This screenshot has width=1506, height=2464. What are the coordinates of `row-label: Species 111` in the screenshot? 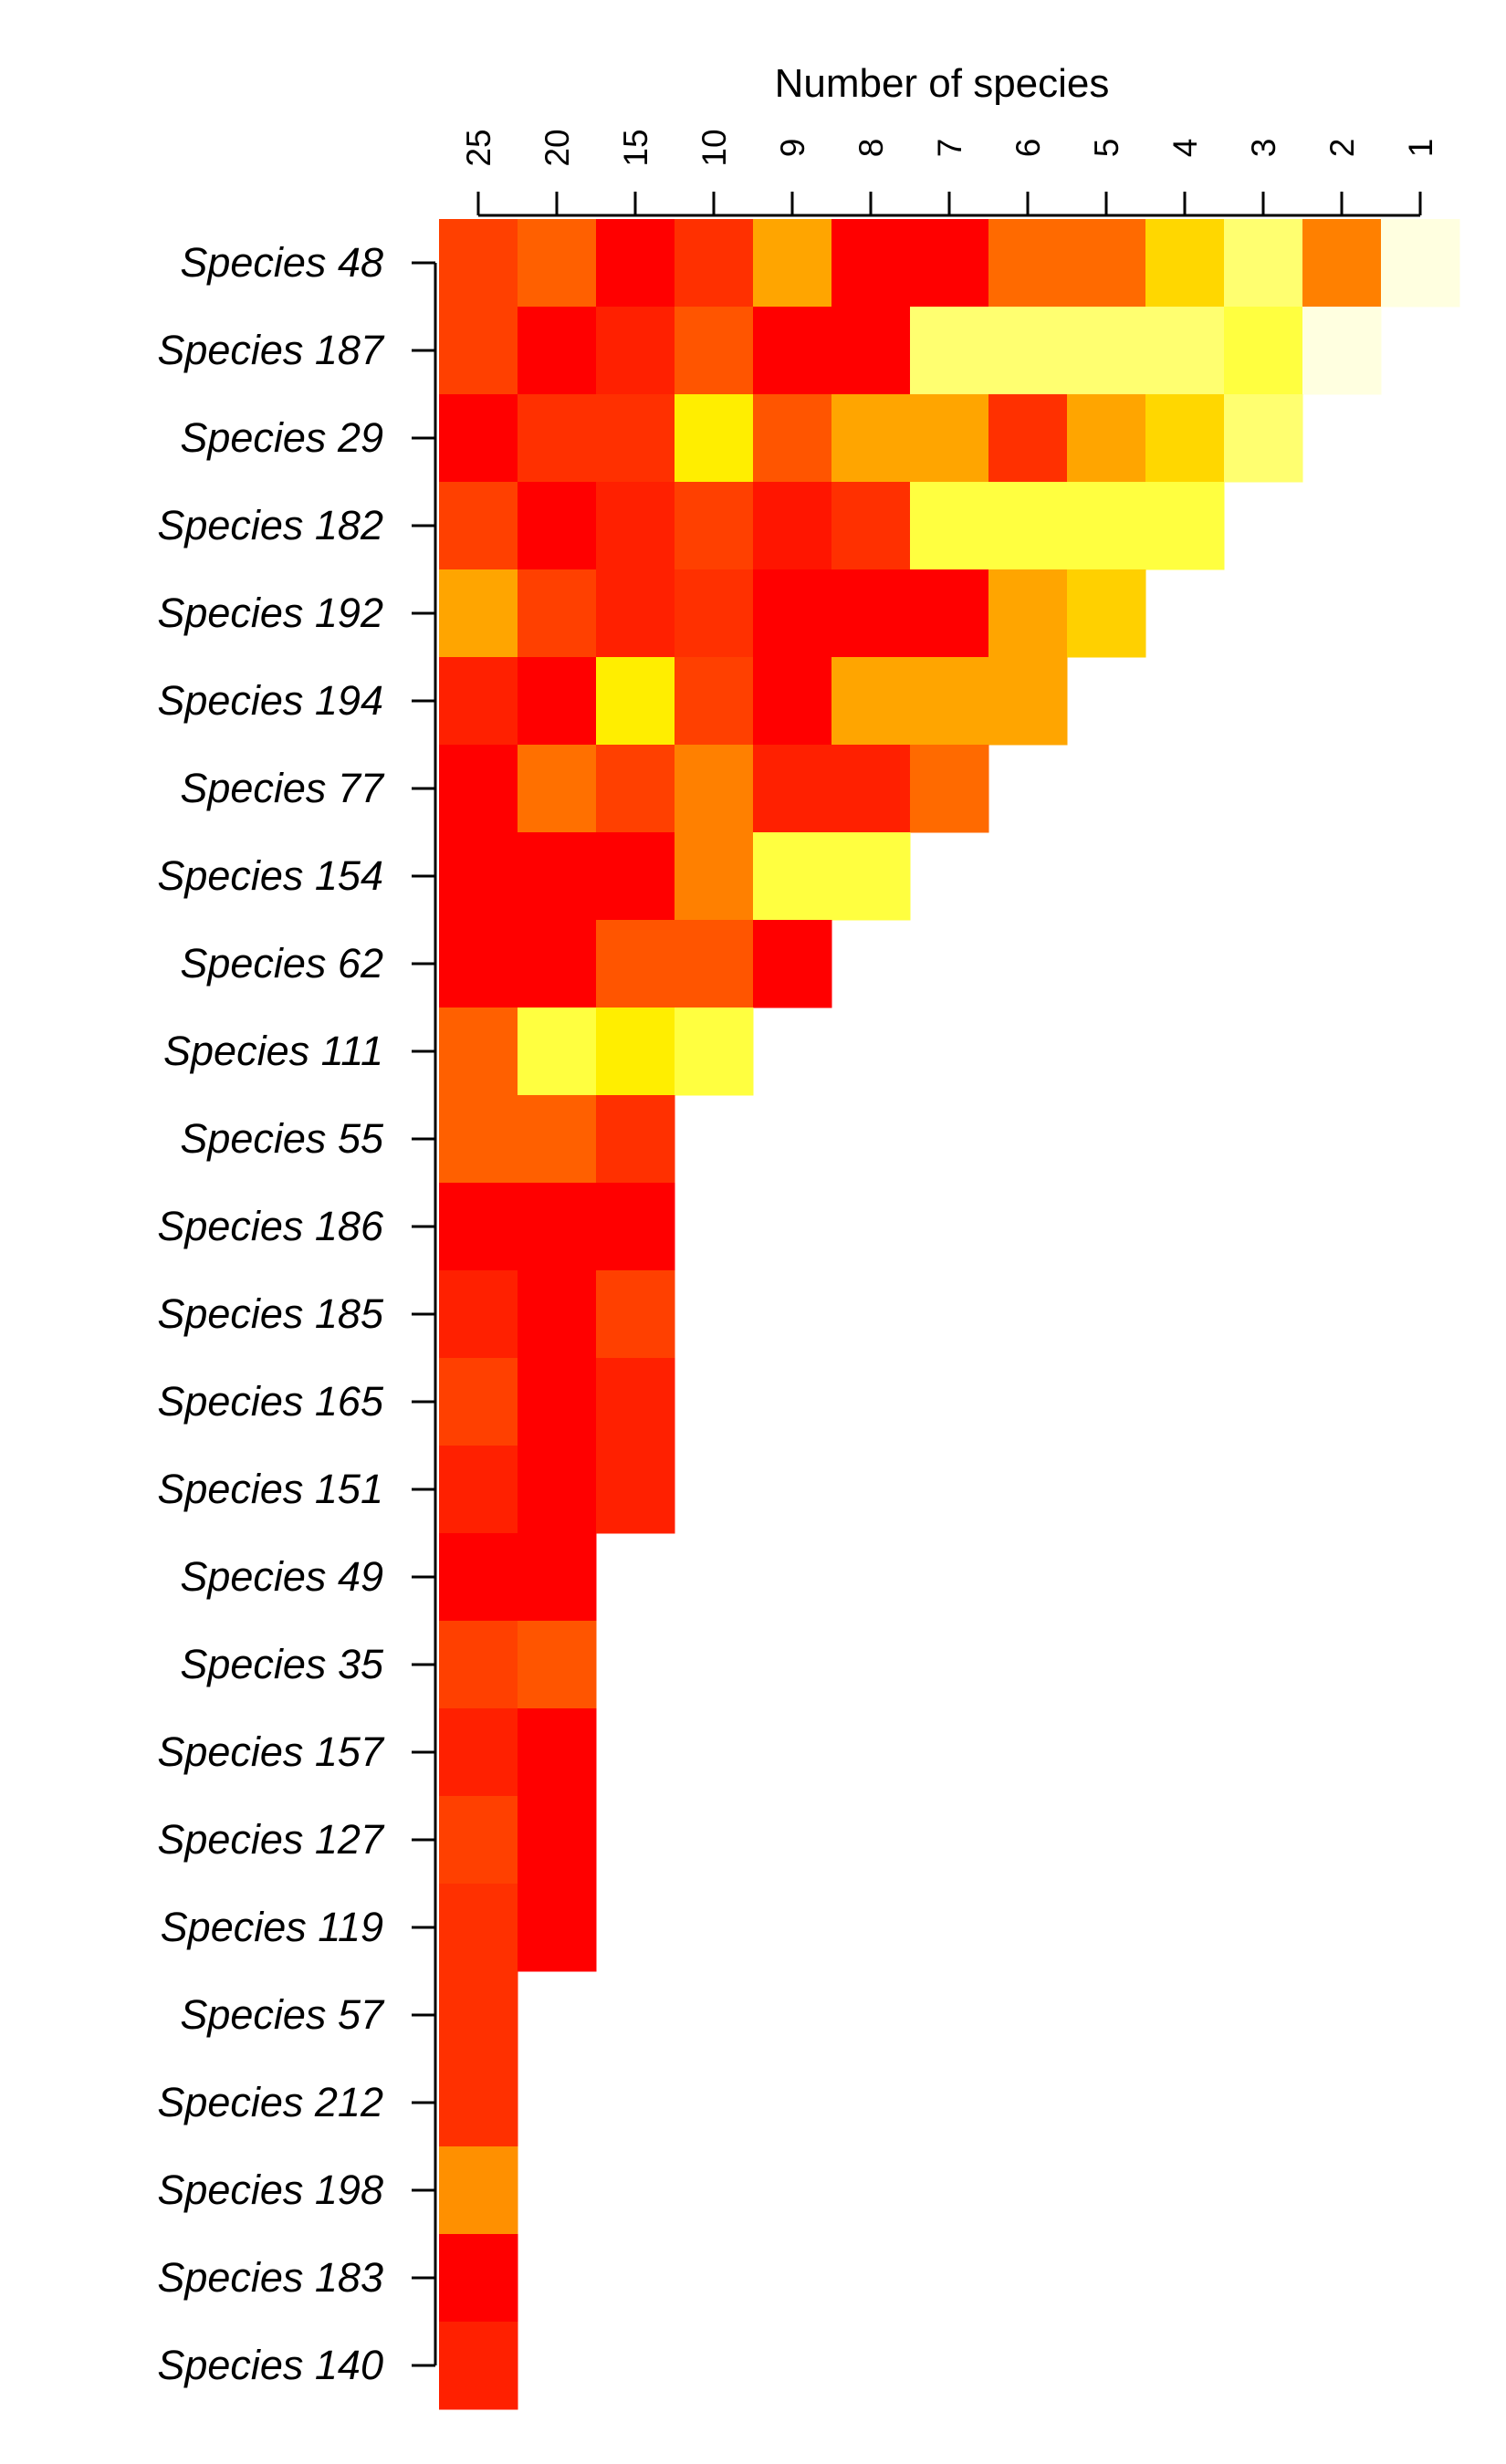 It's located at (273, 1051).